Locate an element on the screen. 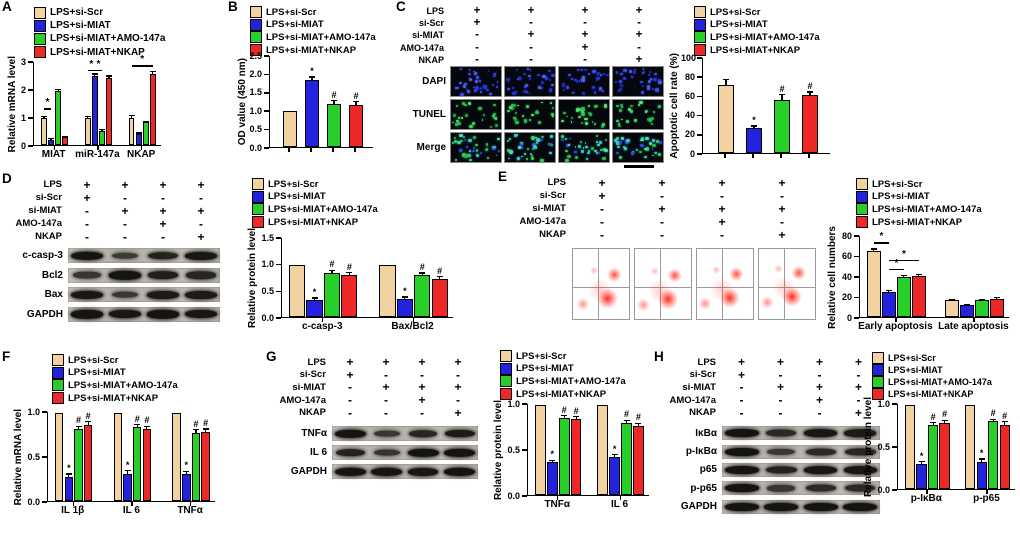 The height and width of the screenshot is (543, 1020). panel-label-a: A is located at coordinates (7, 7).